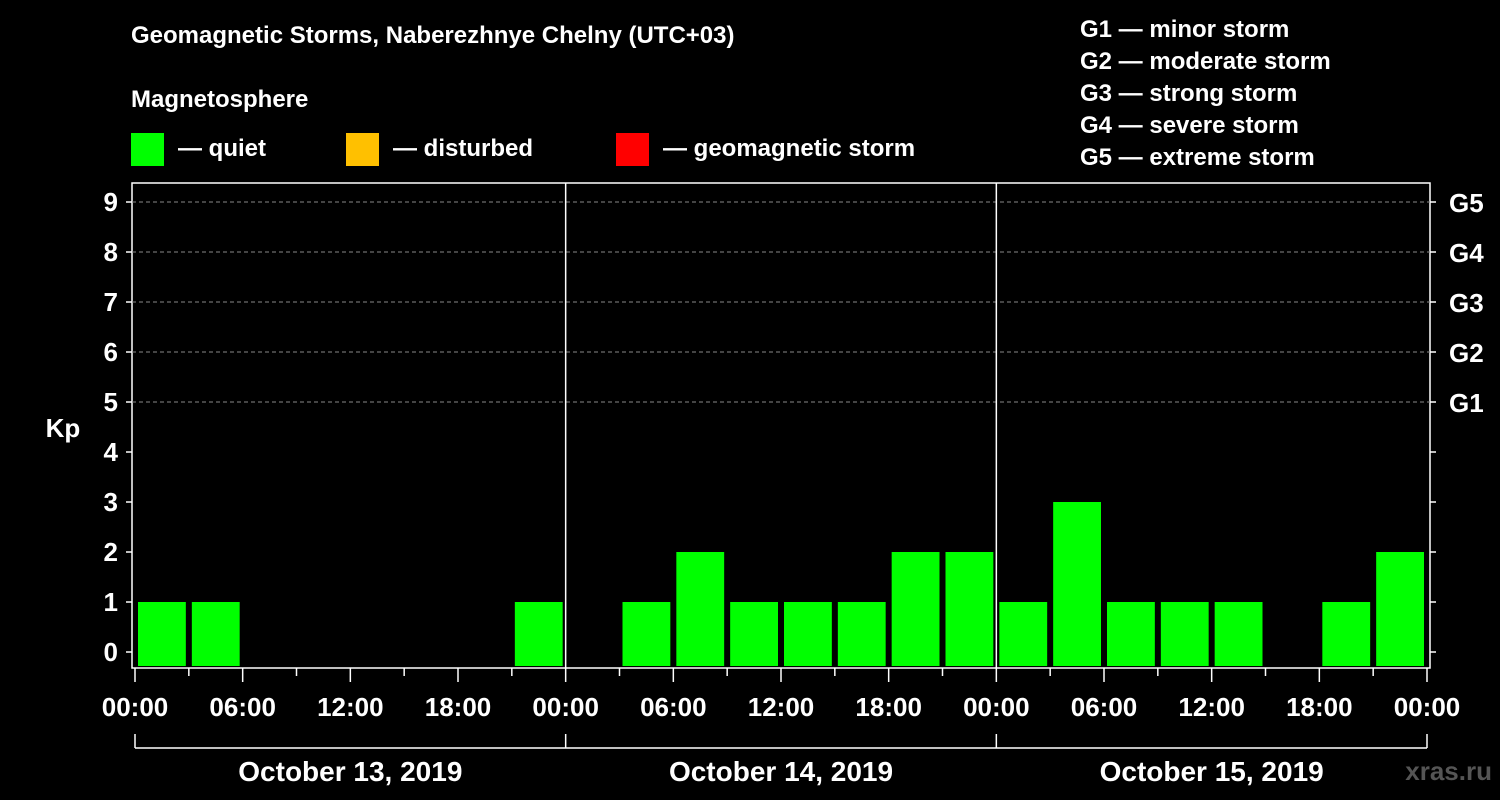  What do you see at coordinates (1466, 353) in the screenshot?
I see `g-level-label: G2` at bounding box center [1466, 353].